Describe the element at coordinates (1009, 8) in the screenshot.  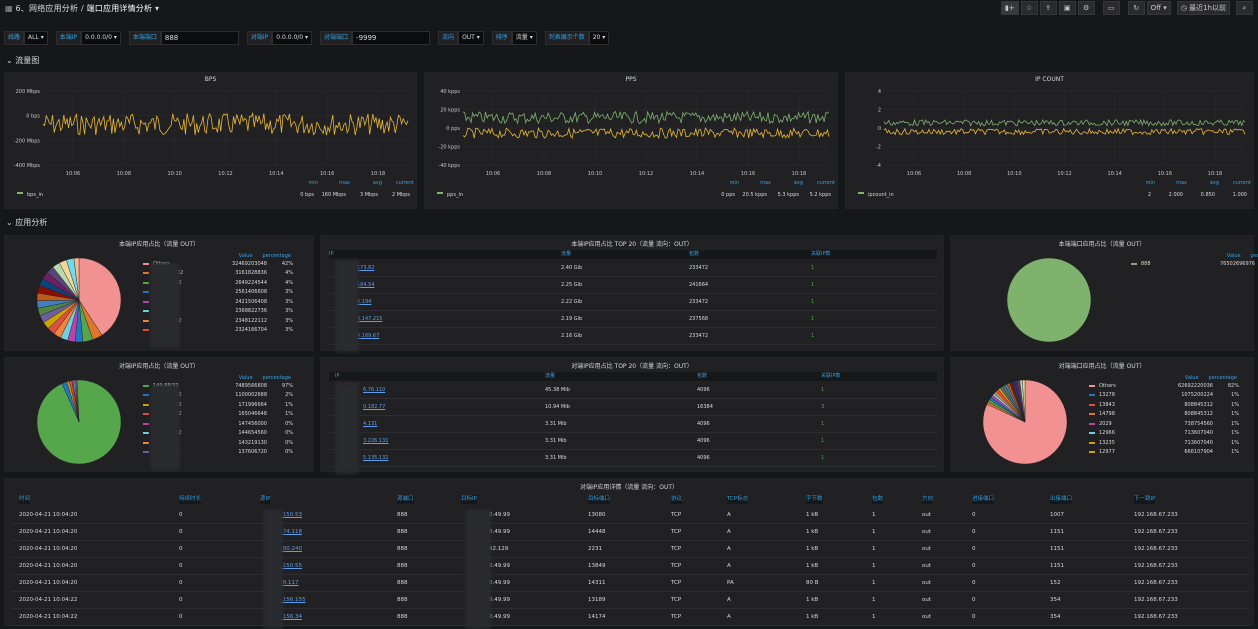
I see `add-panel-icon: ▮+` at that location.